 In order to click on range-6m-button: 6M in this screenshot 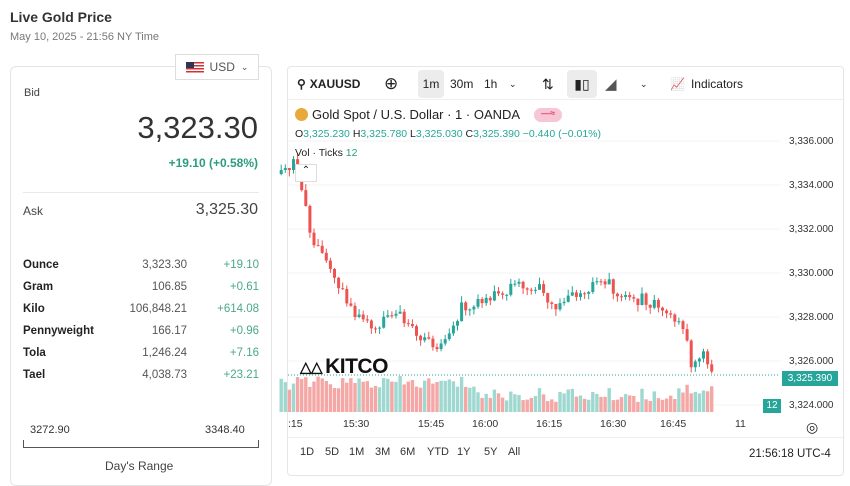, I will do `click(408, 452)`.